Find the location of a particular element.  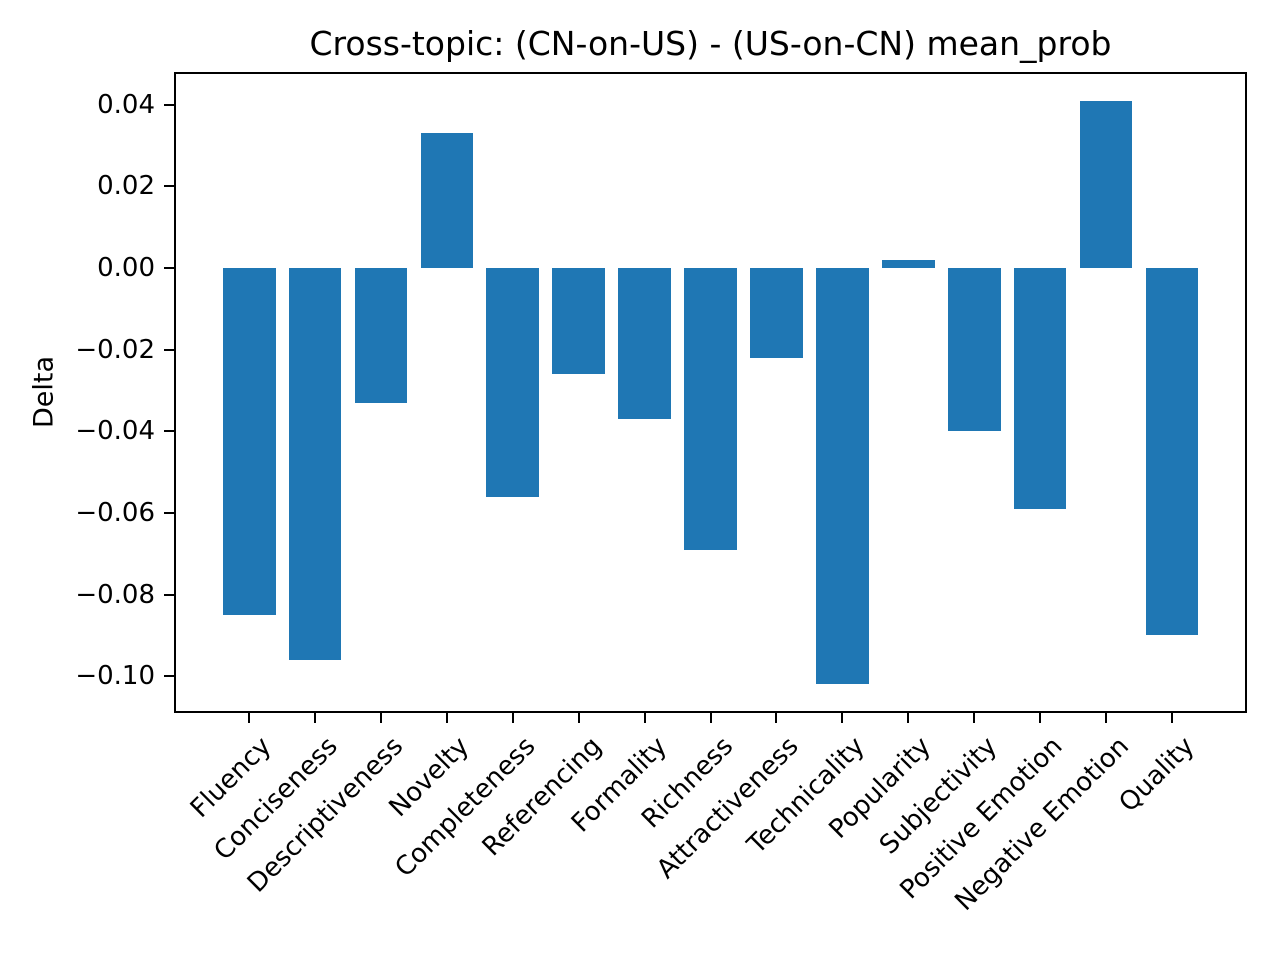

y-tick-label: −0.04 is located at coordinates (115, 431).